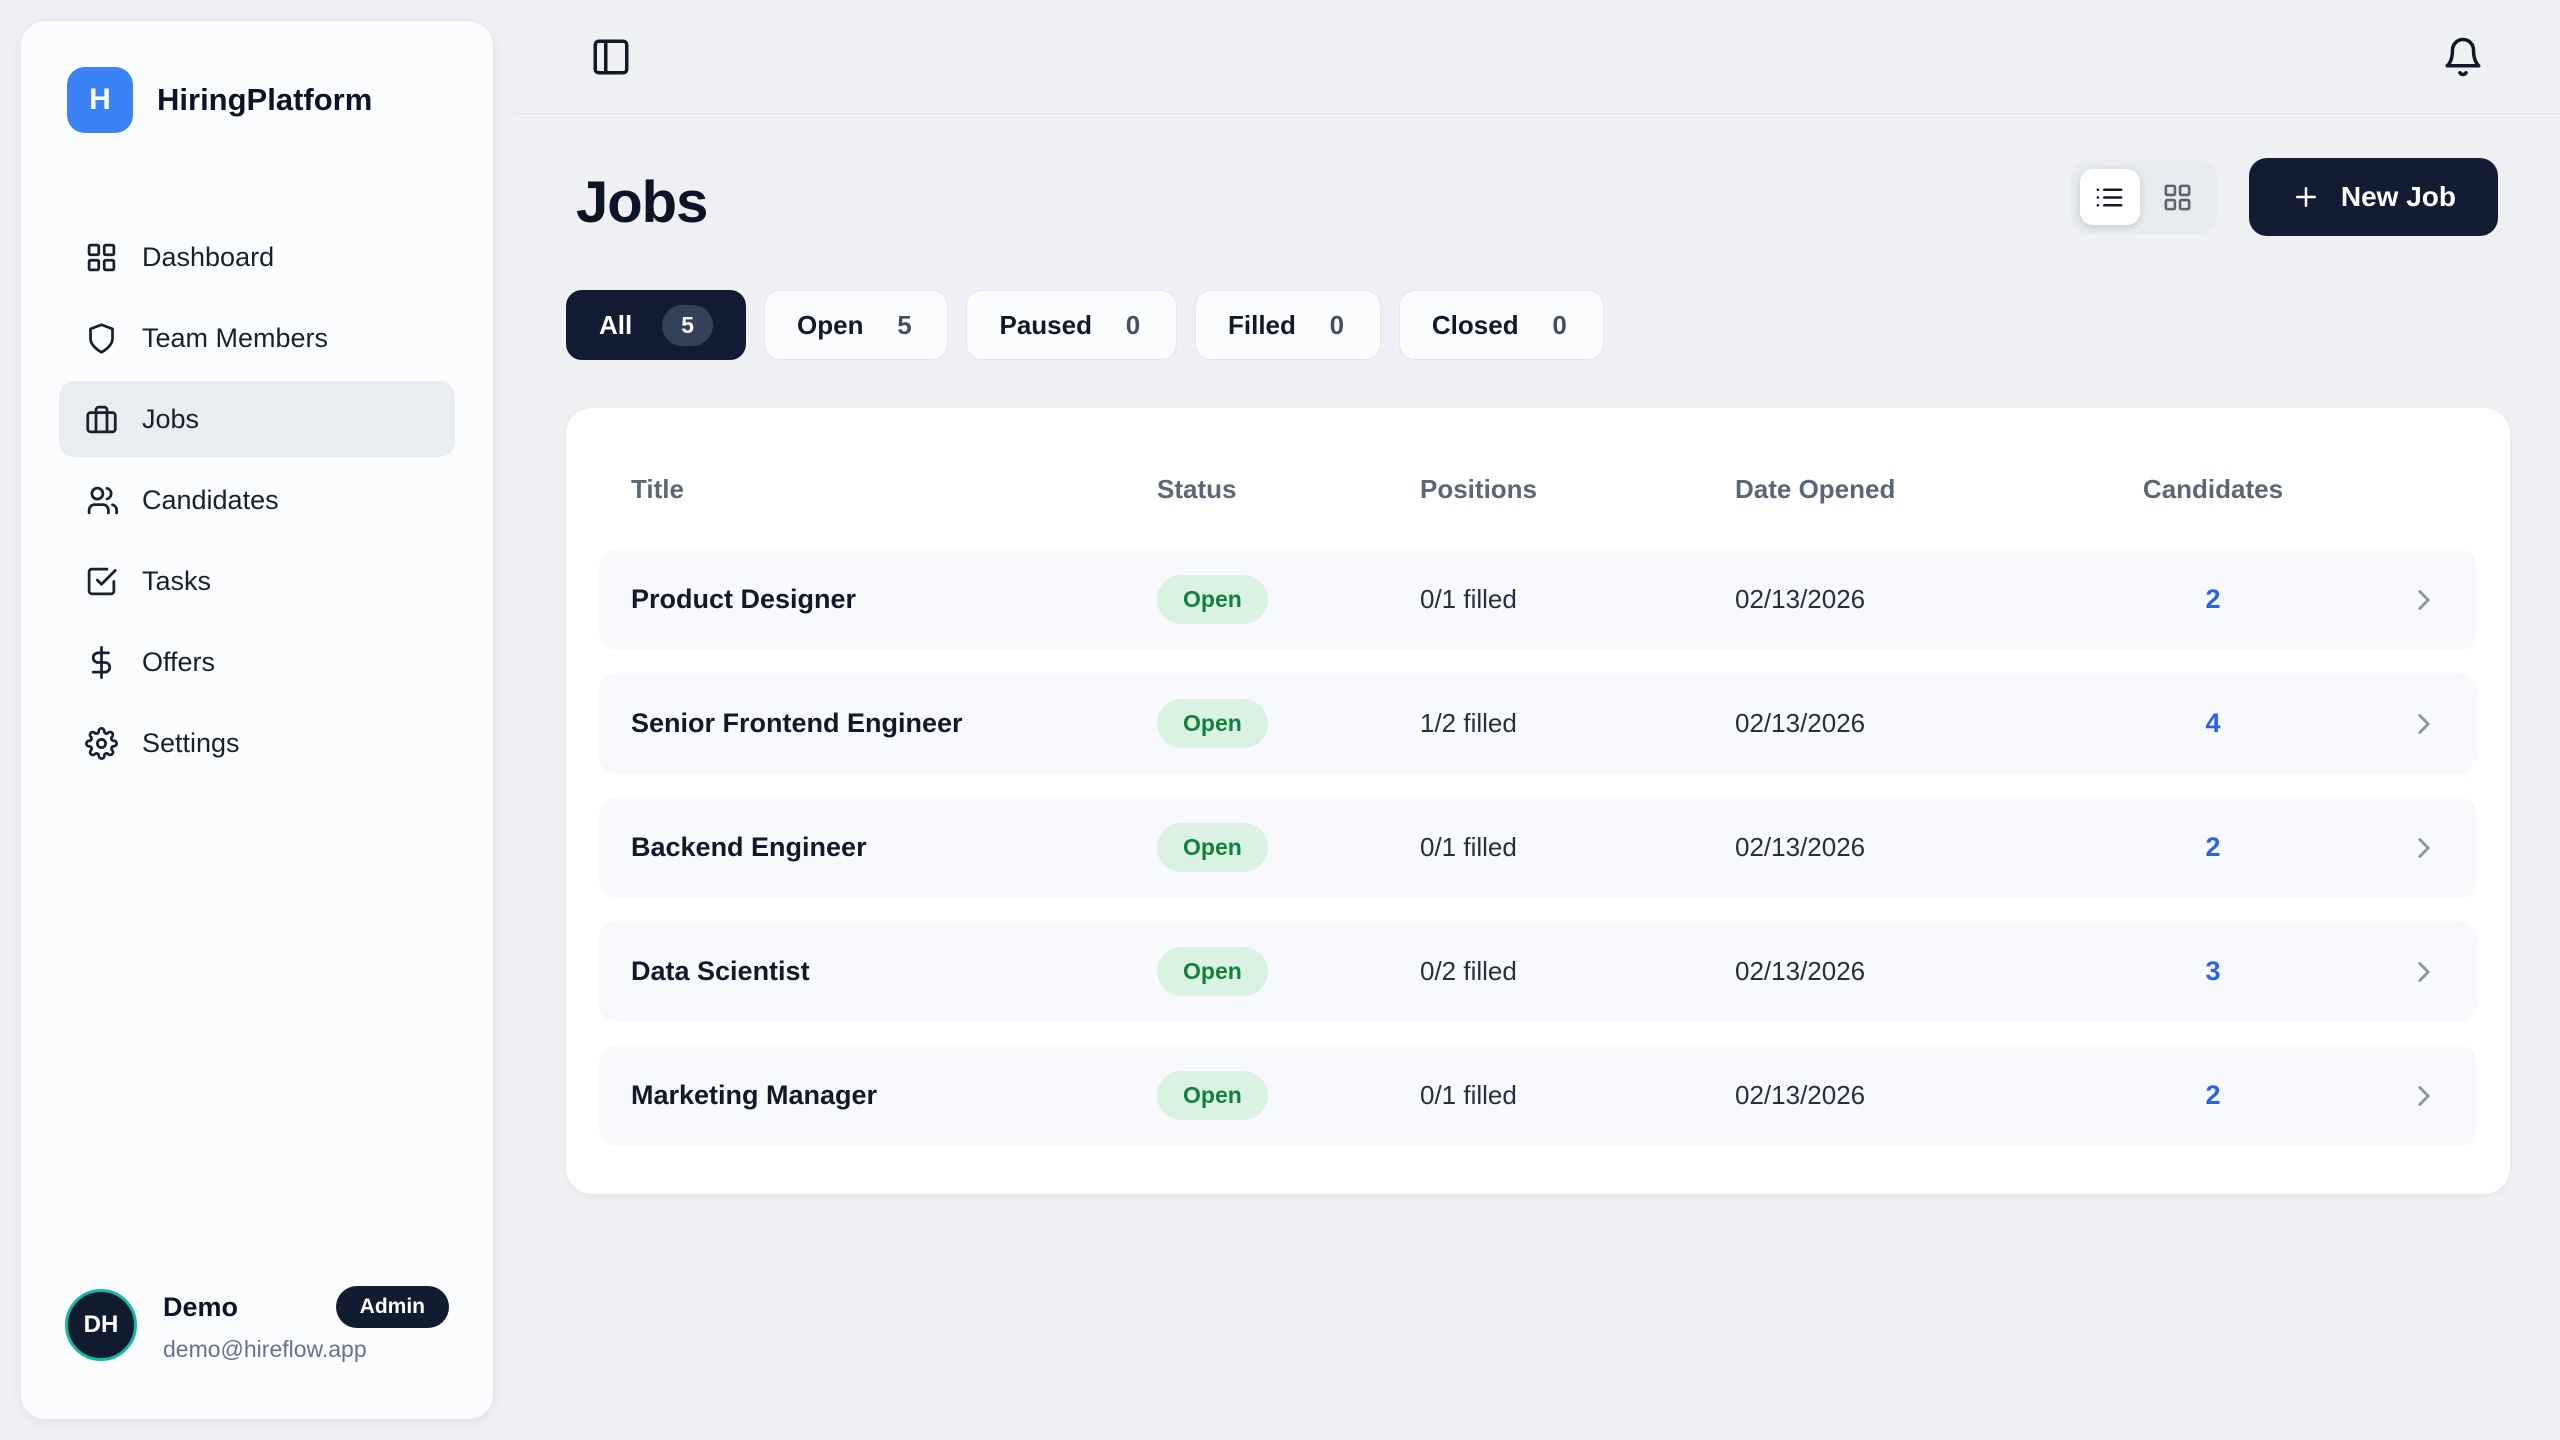  What do you see at coordinates (101, 1324) in the screenshot?
I see `avatar: DH` at bounding box center [101, 1324].